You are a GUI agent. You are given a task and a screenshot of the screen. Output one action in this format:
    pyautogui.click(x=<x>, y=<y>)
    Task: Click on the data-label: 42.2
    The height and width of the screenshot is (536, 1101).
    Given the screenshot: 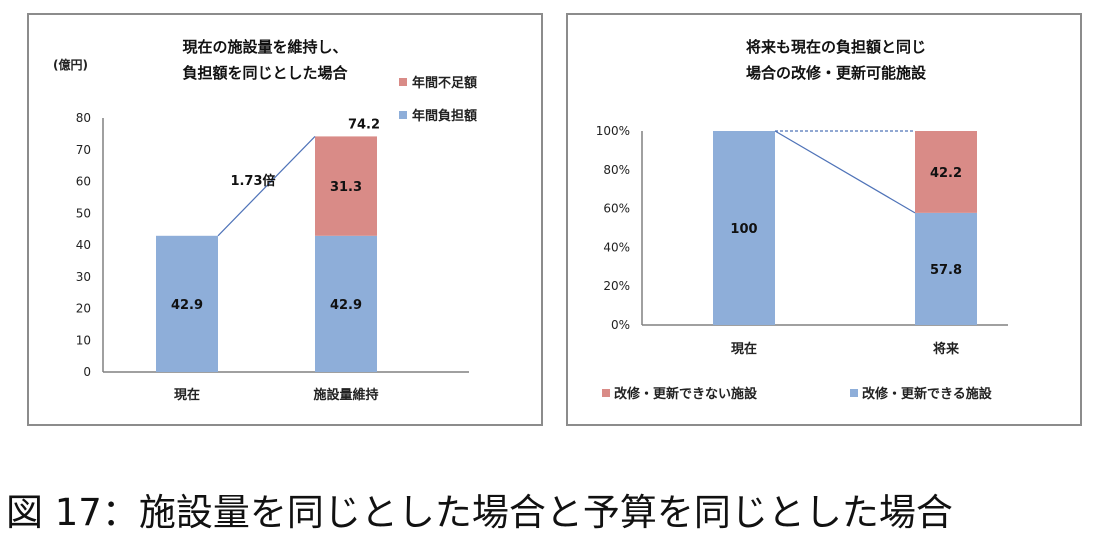 What is the action you would take?
    pyautogui.click(x=946, y=173)
    